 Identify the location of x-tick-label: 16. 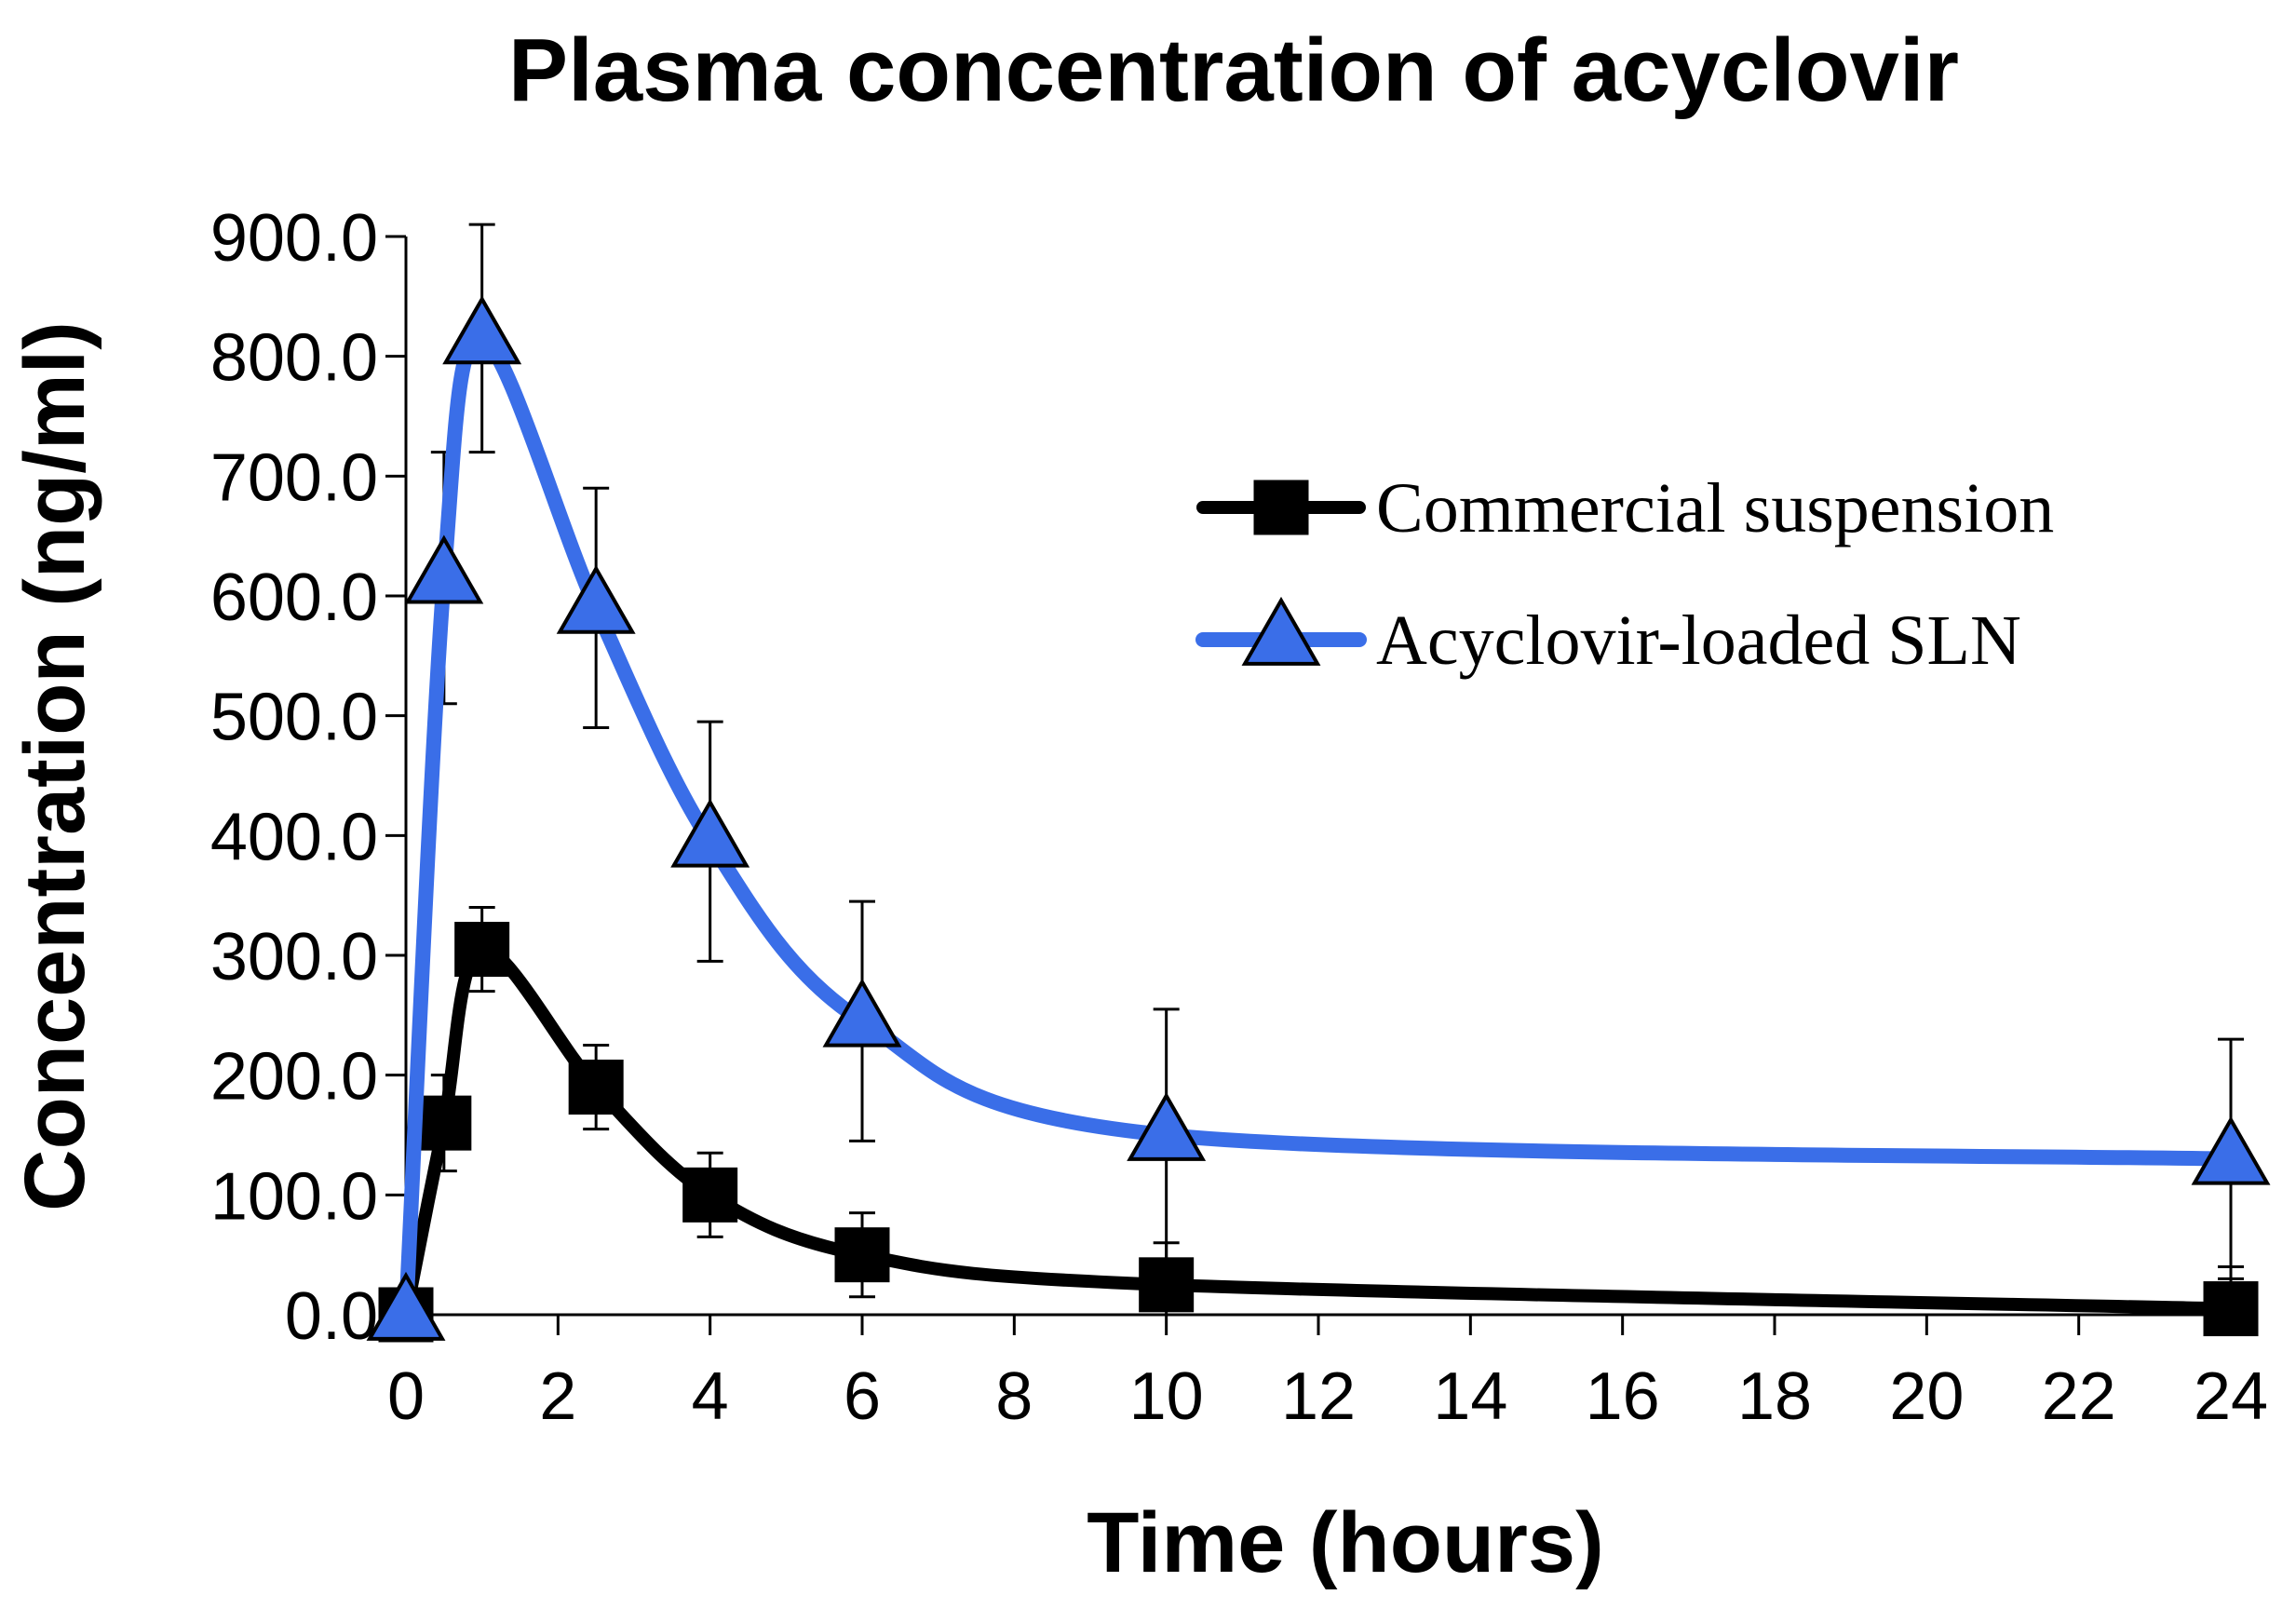
(1623, 1397).